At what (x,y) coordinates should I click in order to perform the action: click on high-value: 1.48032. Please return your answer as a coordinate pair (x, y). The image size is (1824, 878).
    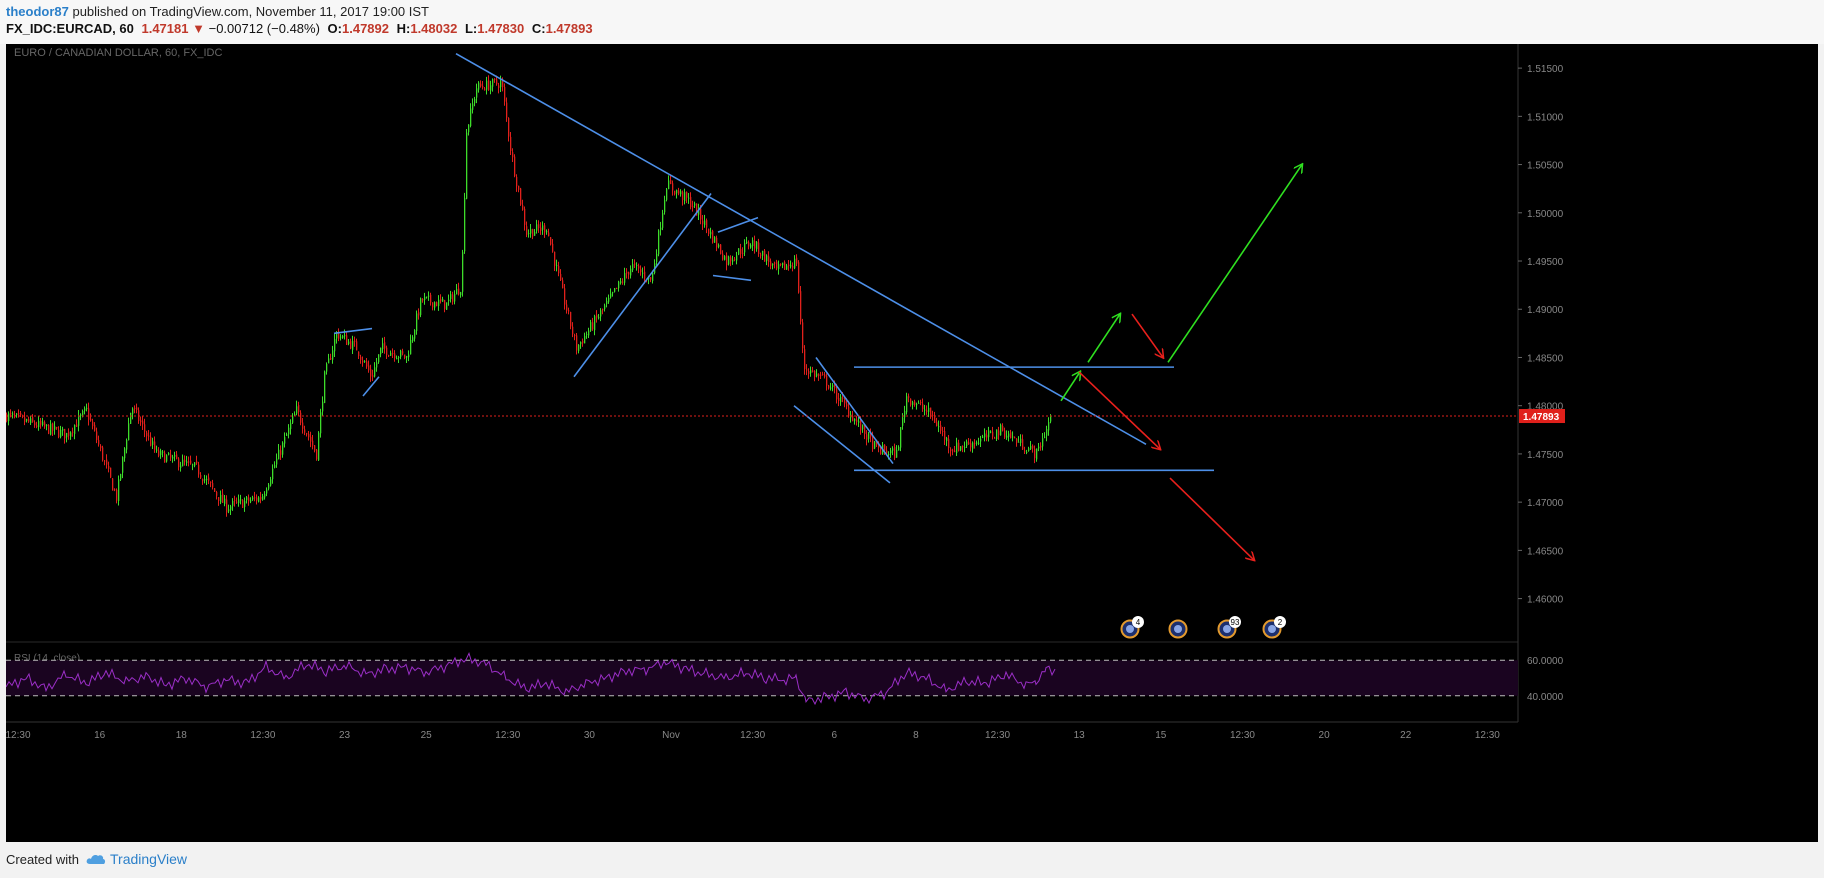
    Looking at the image, I should click on (434, 28).